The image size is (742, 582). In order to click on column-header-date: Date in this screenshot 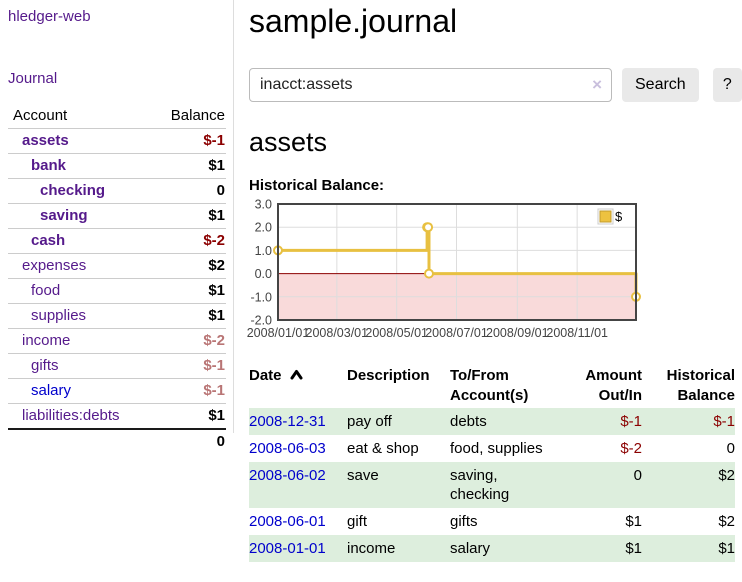, I will do `click(298, 386)`.